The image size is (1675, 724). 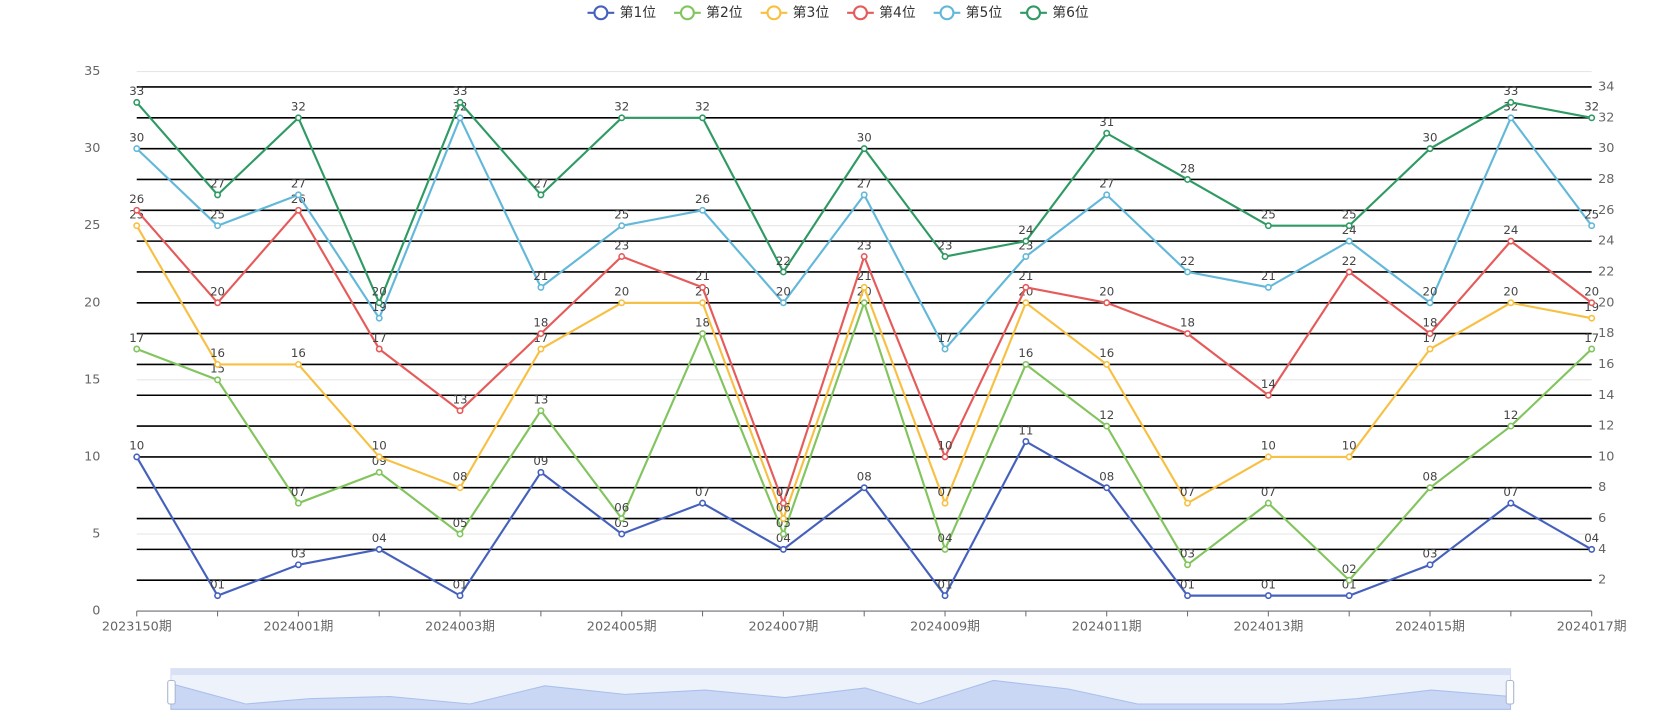 What do you see at coordinates (638, 12) in the screenshot?
I see `legend-label: 第1位` at bounding box center [638, 12].